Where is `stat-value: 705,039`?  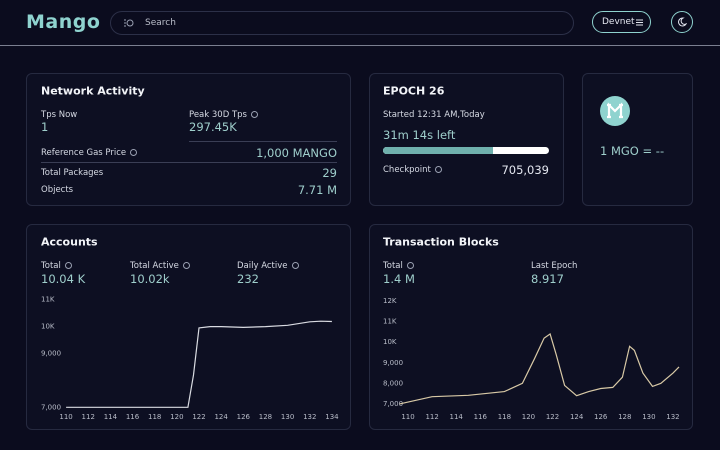
stat-value: 705,039 is located at coordinates (525, 170).